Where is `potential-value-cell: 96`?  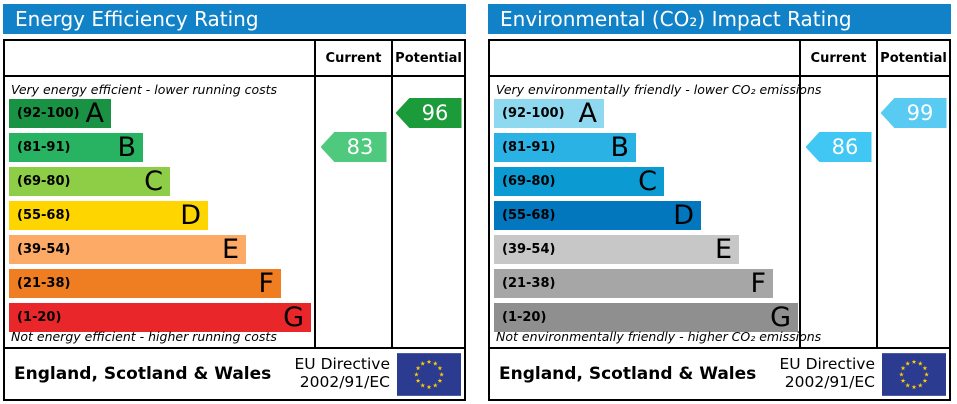 potential-value-cell: 96 is located at coordinates (427, 212).